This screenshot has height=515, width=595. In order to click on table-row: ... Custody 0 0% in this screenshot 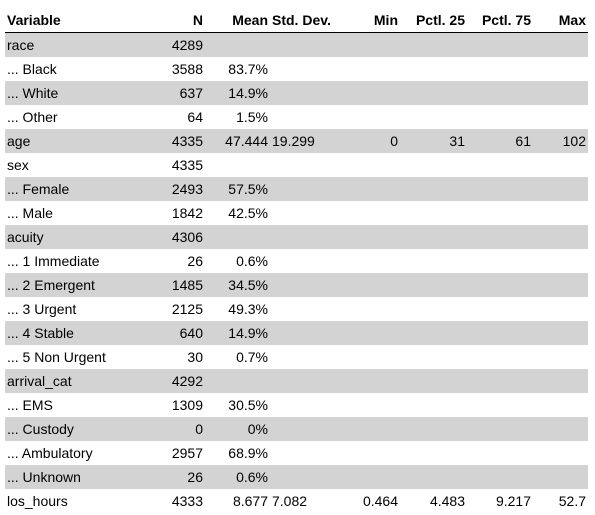, I will do `click(296, 429)`.